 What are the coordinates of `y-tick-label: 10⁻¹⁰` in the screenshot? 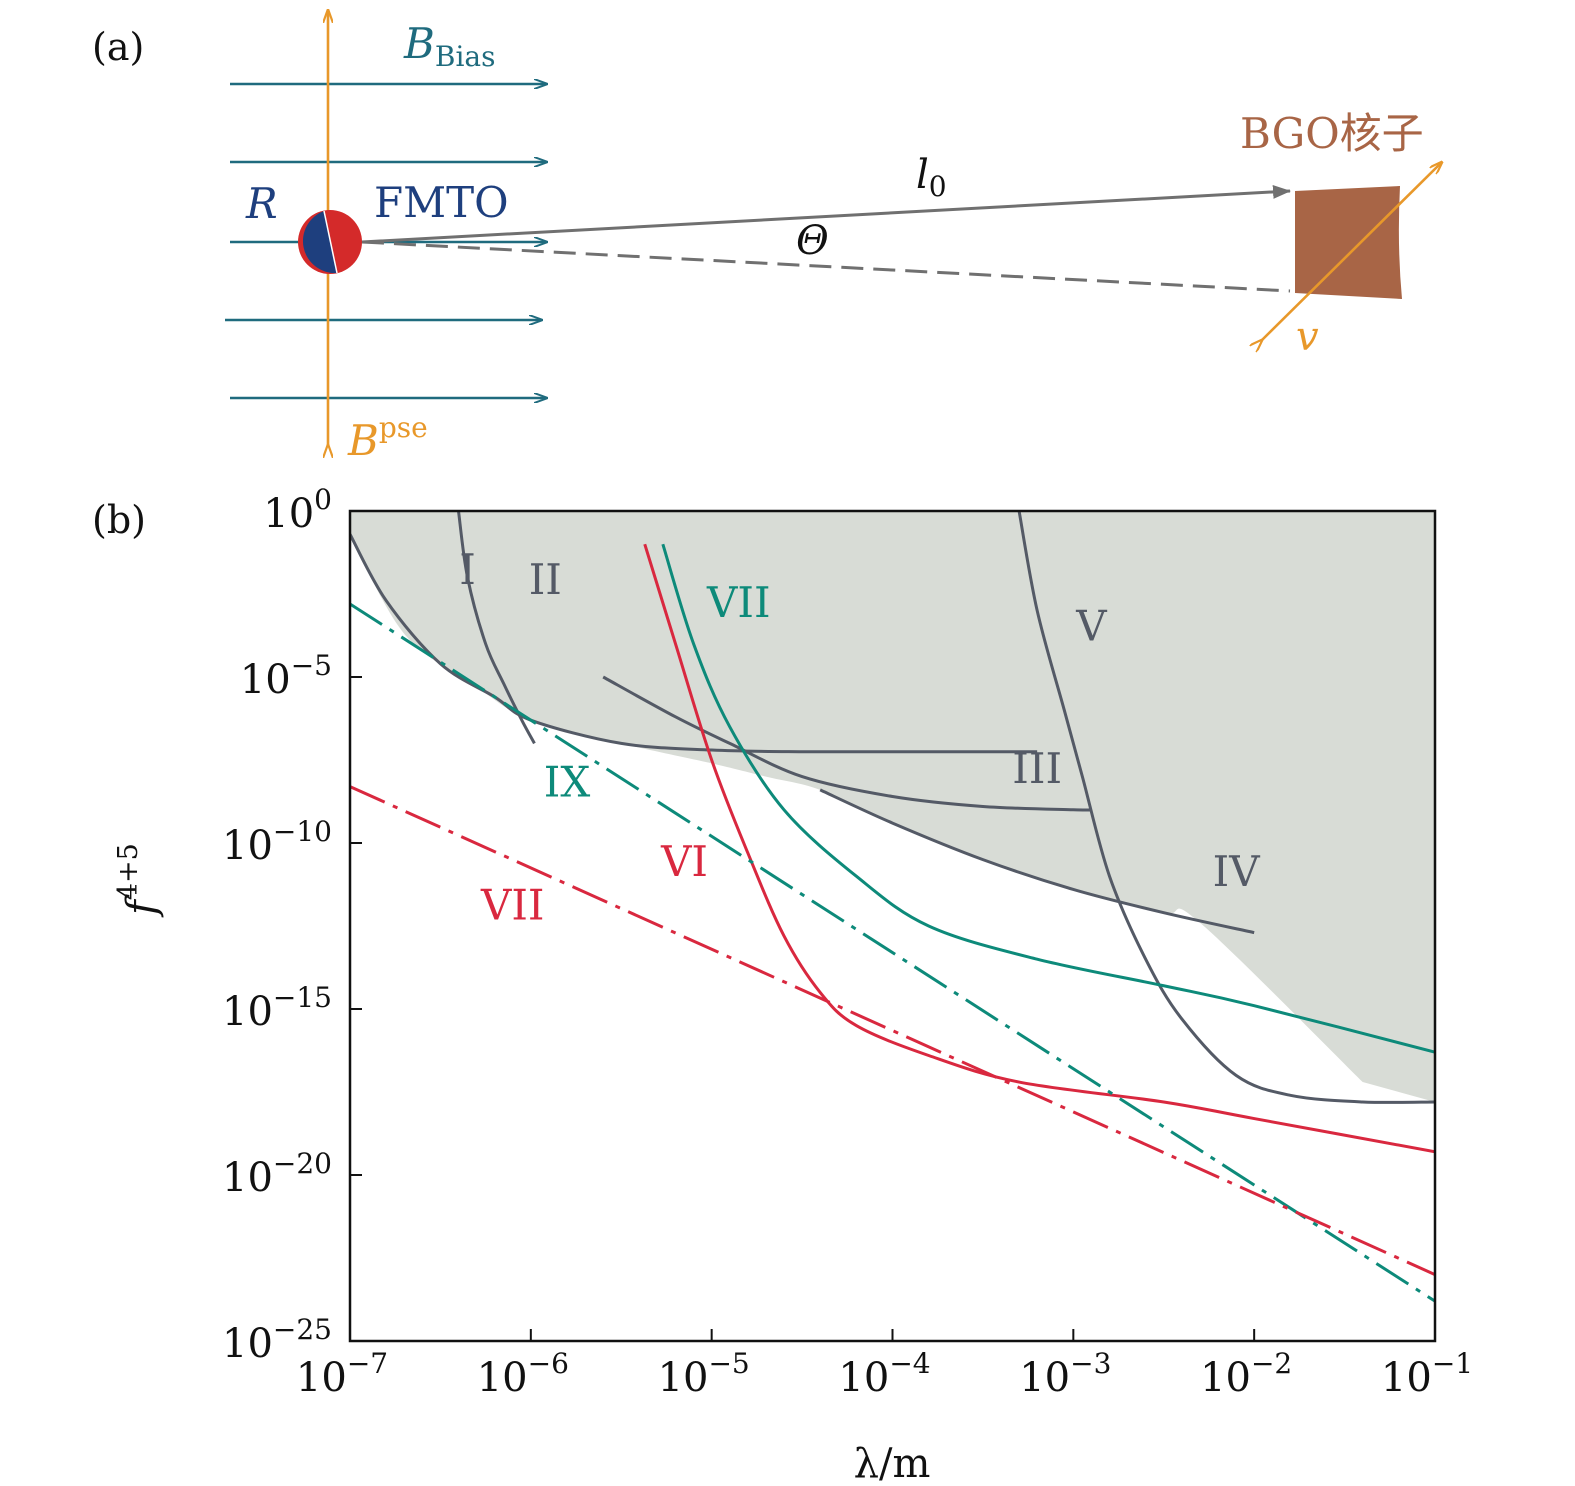 It's located at (277, 842).